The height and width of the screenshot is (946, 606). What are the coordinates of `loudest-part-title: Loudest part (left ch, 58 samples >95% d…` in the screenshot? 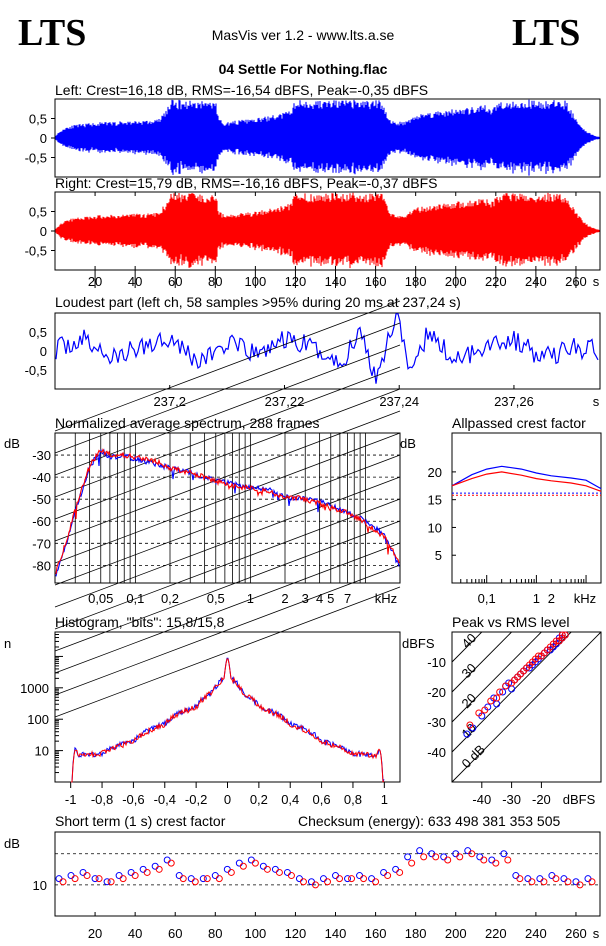 It's located at (258, 302).